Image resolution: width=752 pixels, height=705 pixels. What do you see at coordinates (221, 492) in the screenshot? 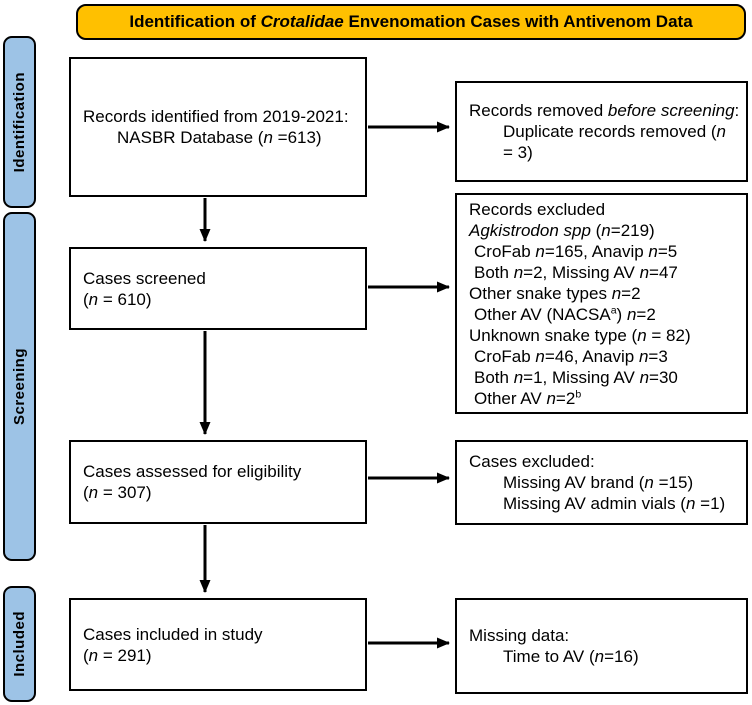
I see `text-line: (n = 307)` at bounding box center [221, 492].